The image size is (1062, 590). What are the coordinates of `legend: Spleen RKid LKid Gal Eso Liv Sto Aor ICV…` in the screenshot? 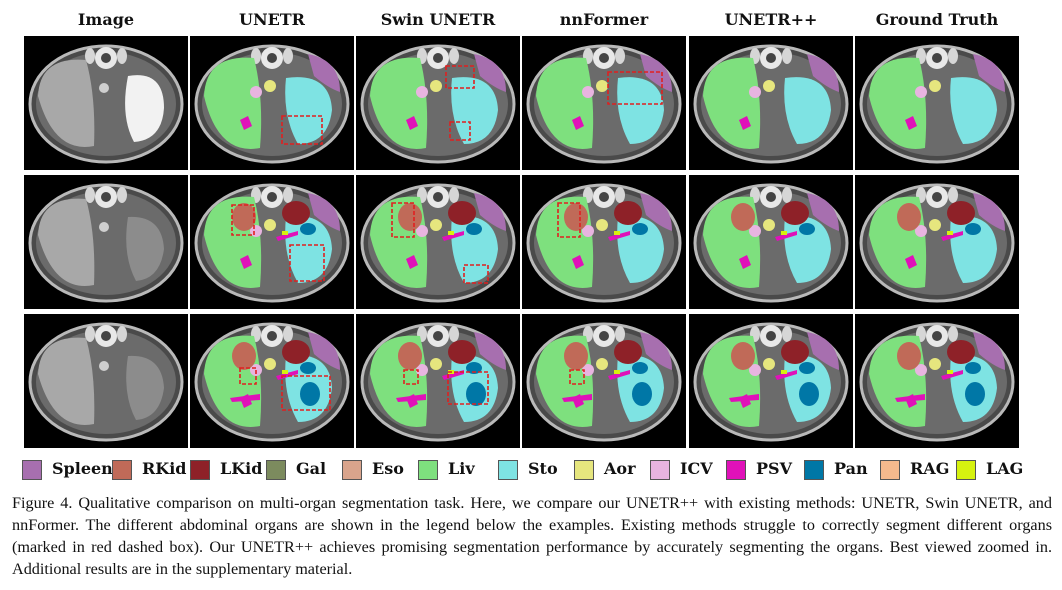 It's located at (532, 470).